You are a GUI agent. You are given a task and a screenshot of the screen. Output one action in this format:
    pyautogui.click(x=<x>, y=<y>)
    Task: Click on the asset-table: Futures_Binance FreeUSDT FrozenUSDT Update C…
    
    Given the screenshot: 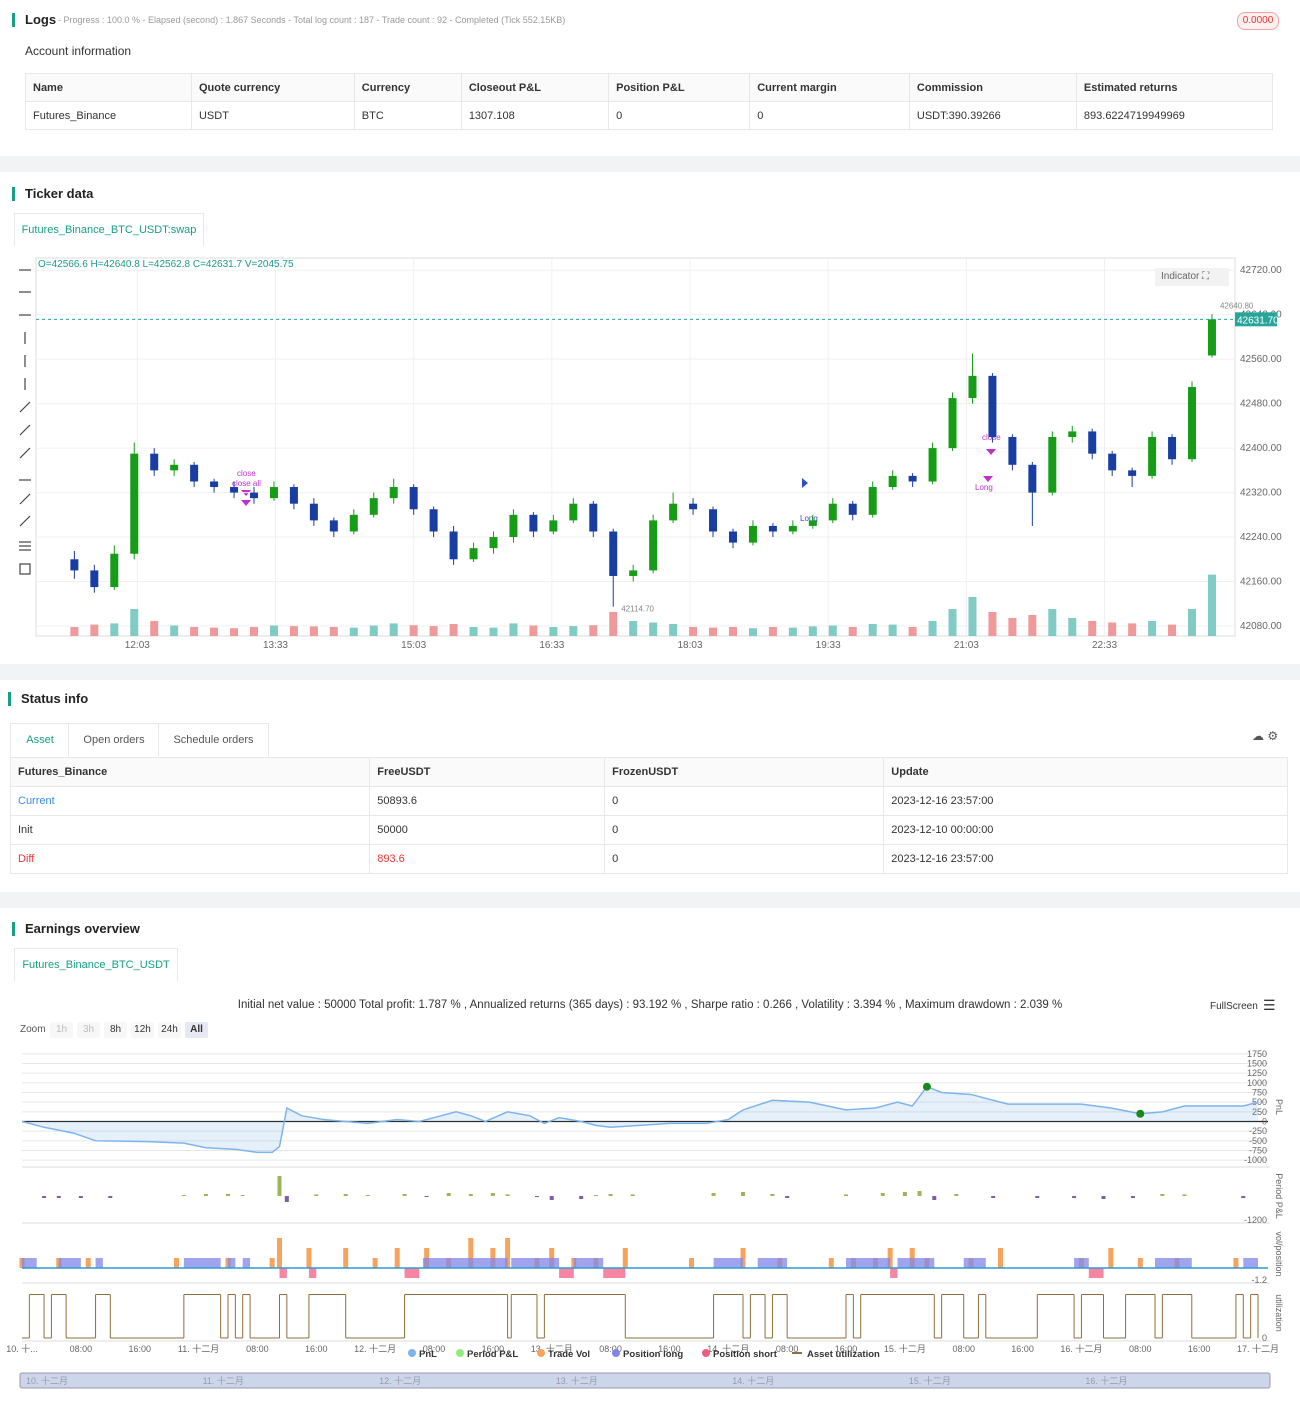 What is the action you would take?
    pyautogui.click(x=648, y=815)
    